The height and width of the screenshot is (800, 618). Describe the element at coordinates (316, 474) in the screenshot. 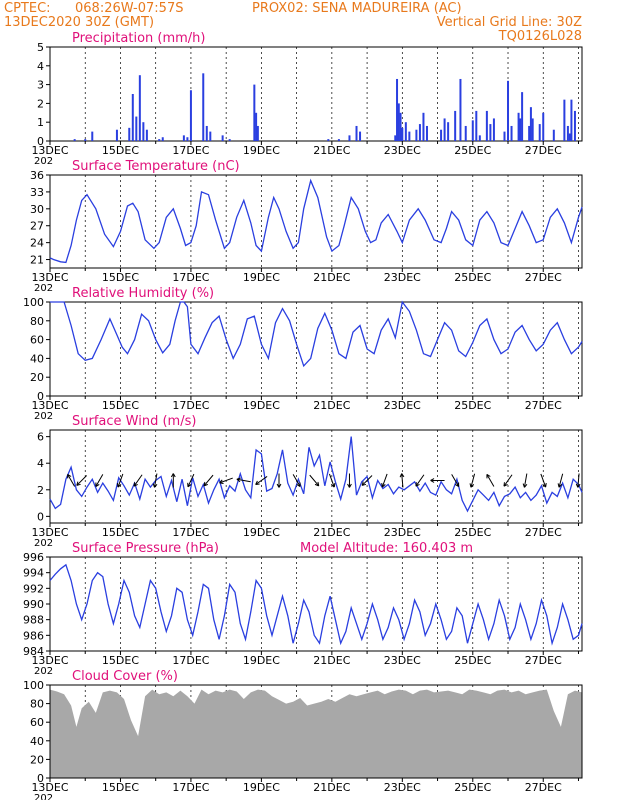

I see `wind-series-line` at that location.